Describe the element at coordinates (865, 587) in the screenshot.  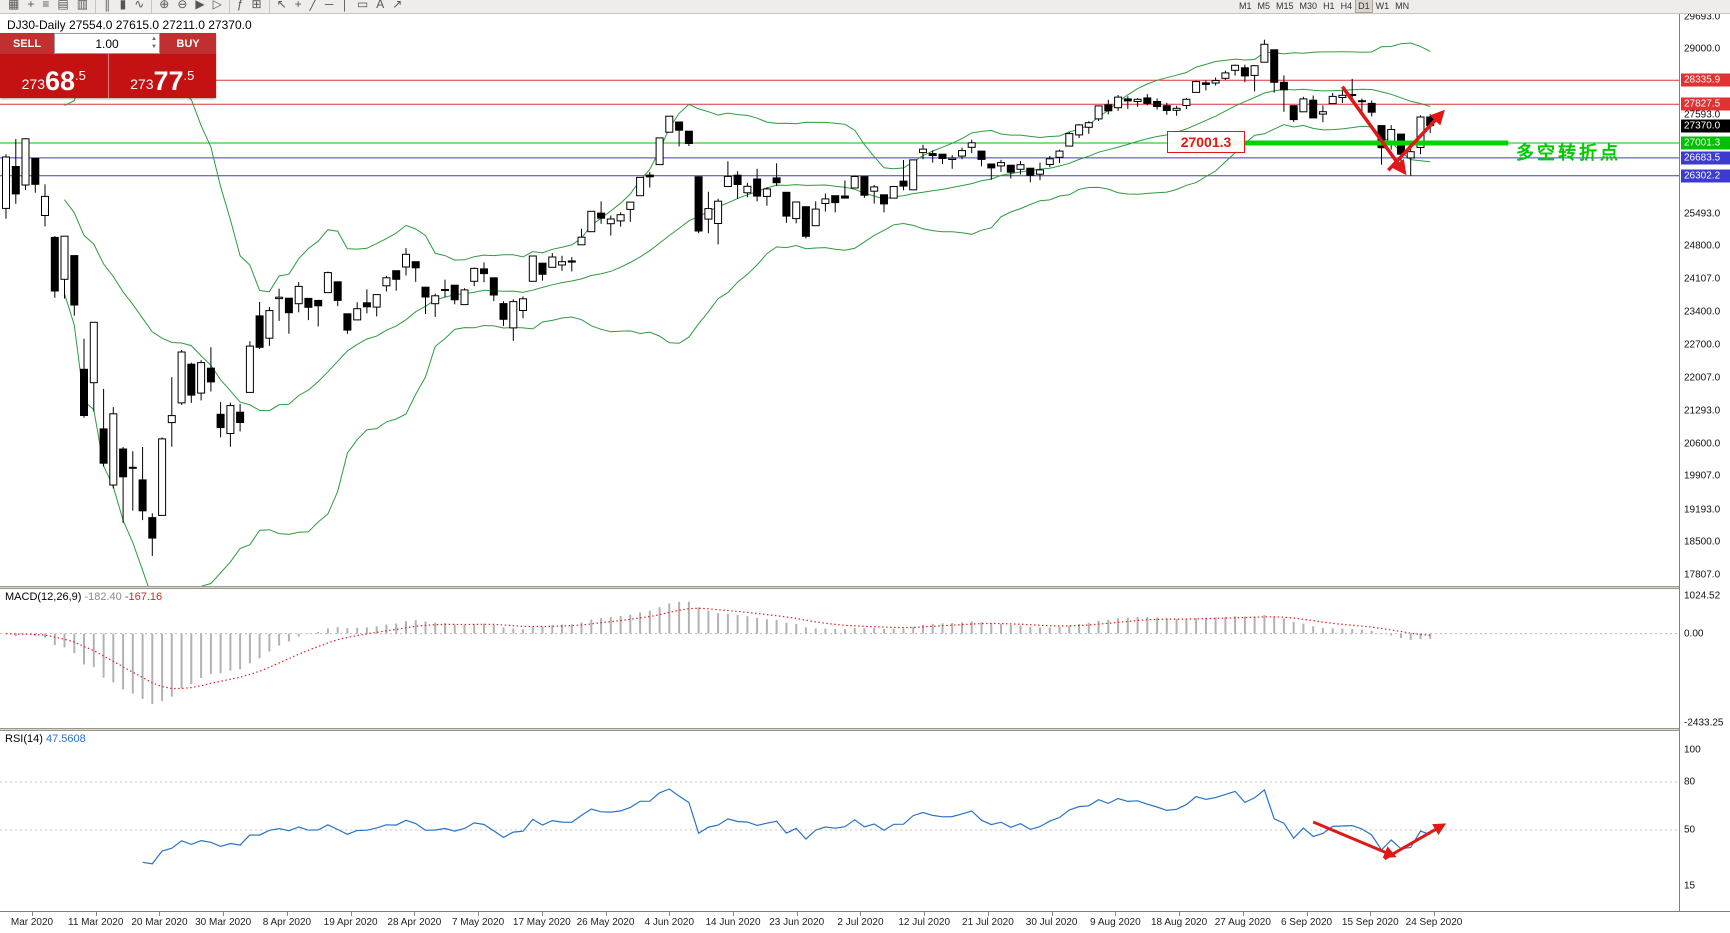
I see `panel-splitter-macd` at that location.